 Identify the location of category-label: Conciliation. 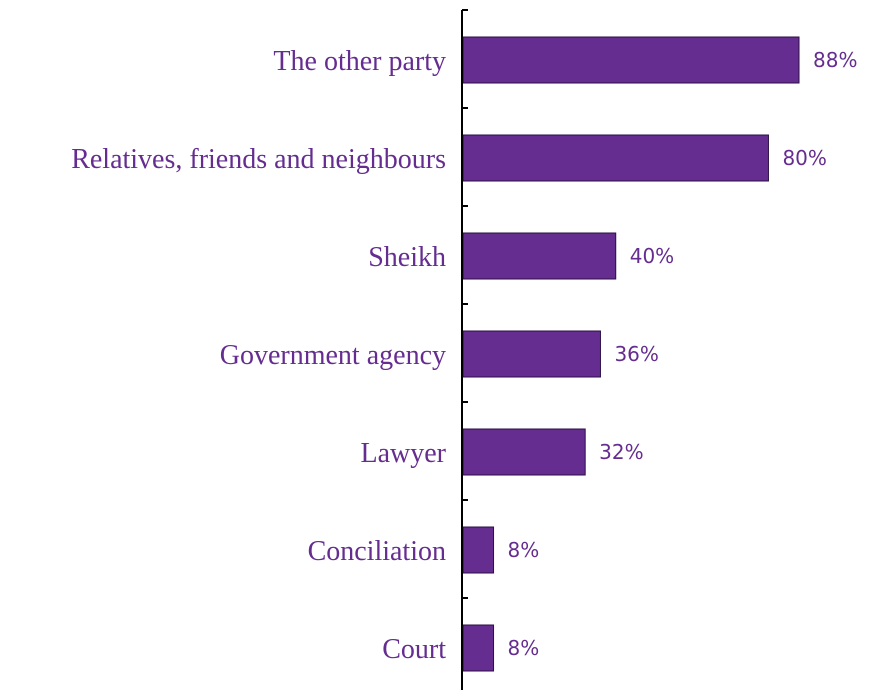
(377, 551).